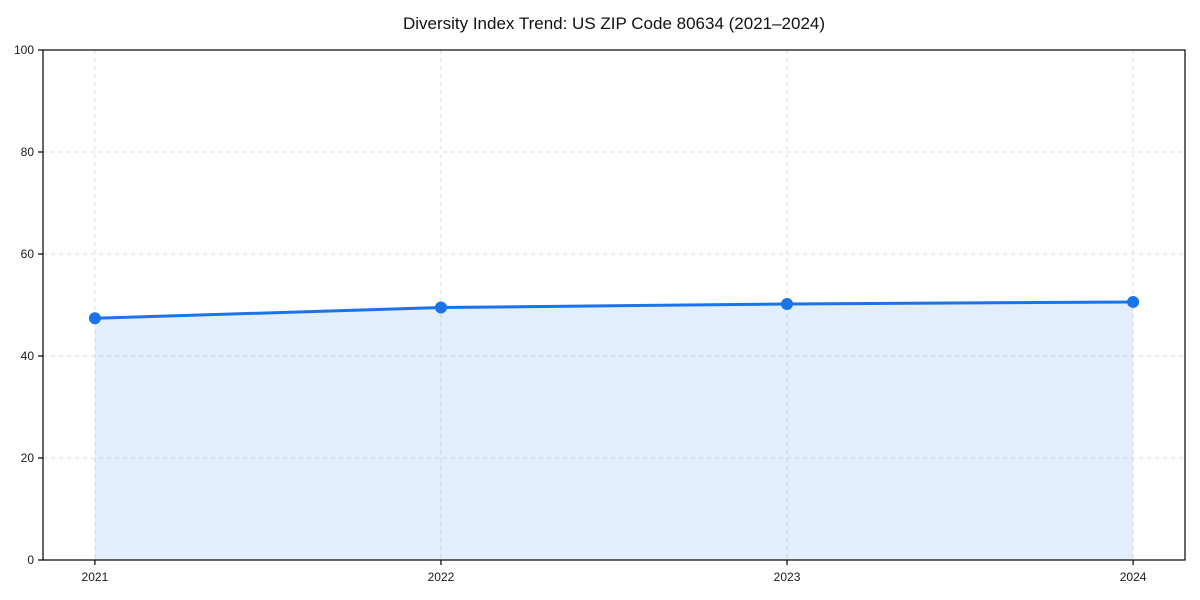 The image size is (1200, 600). I want to click on y-tick-label: 20, so click(28, 458).